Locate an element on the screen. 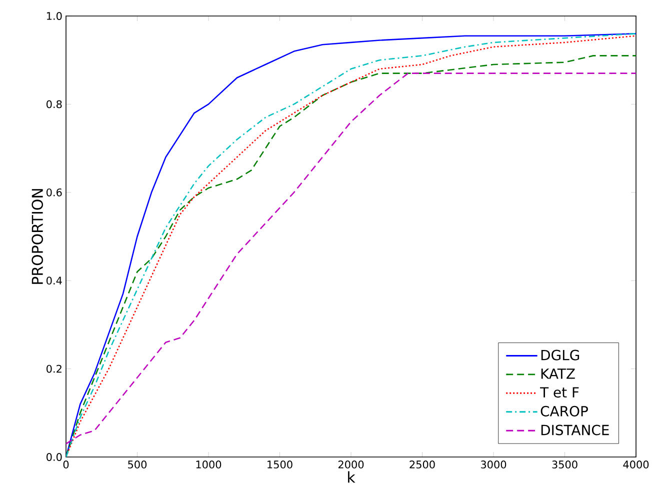 This screenshot has width=655, height=500. x-axis-title: k is located at coordinates (352, 477).